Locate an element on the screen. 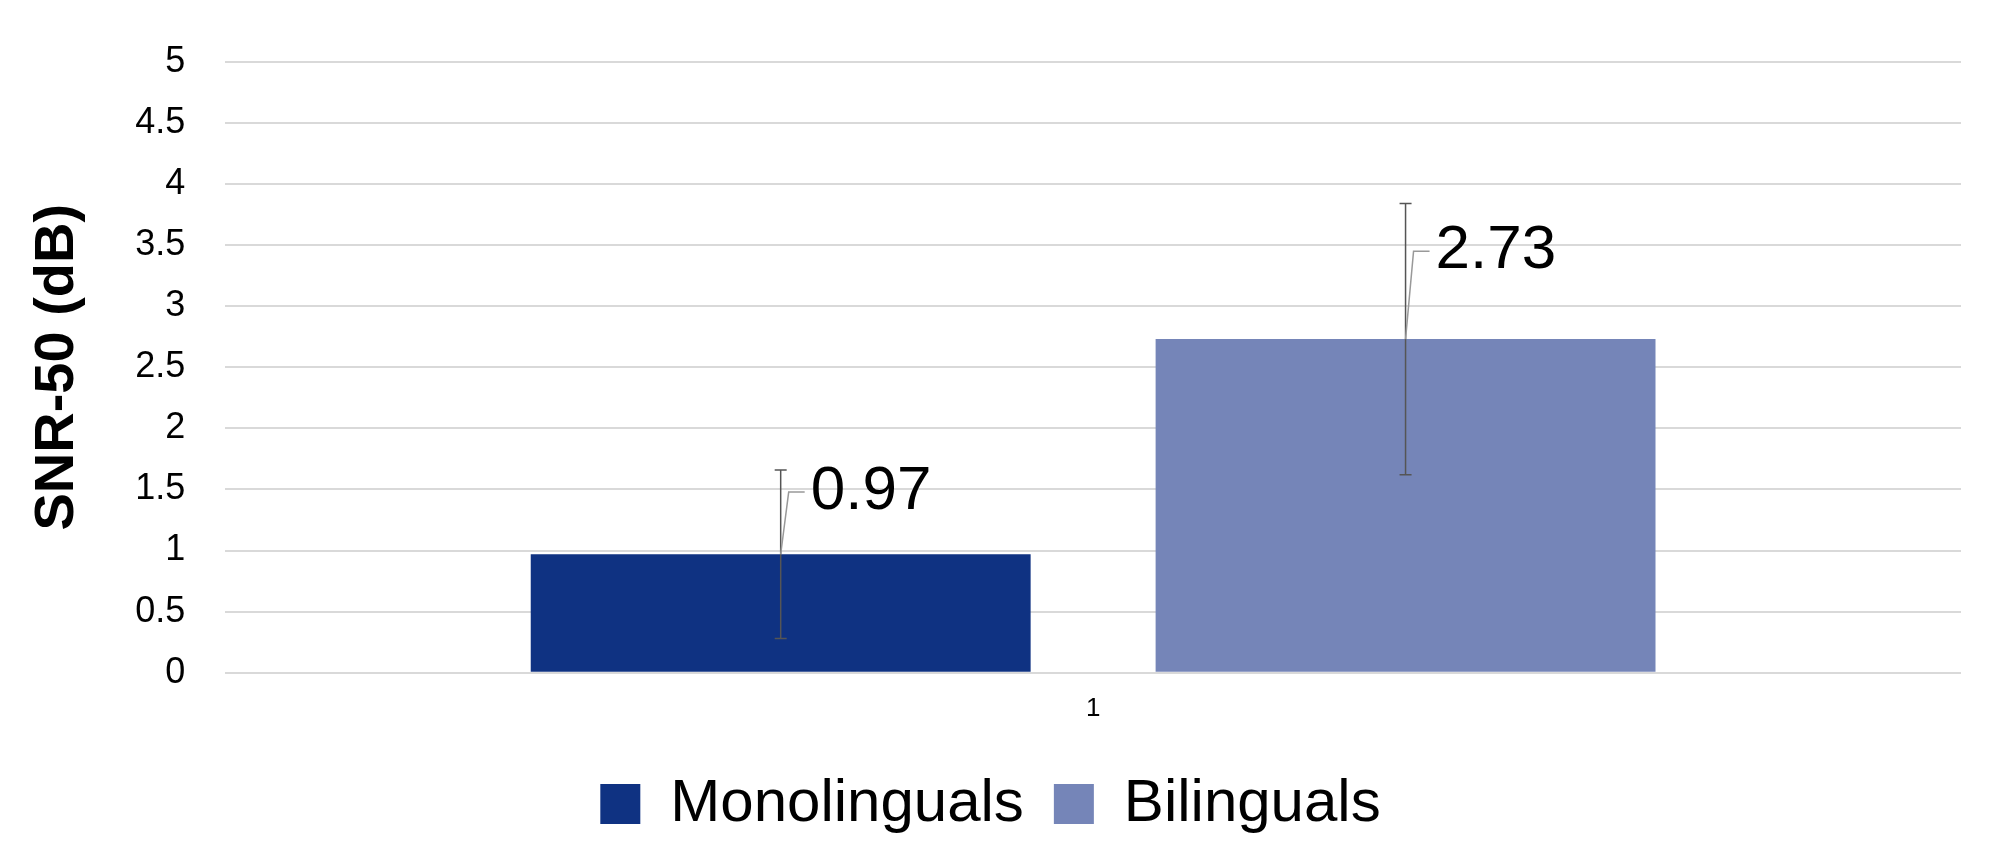  y-tick-label: 4.5 is located at coordinates (160, 120).